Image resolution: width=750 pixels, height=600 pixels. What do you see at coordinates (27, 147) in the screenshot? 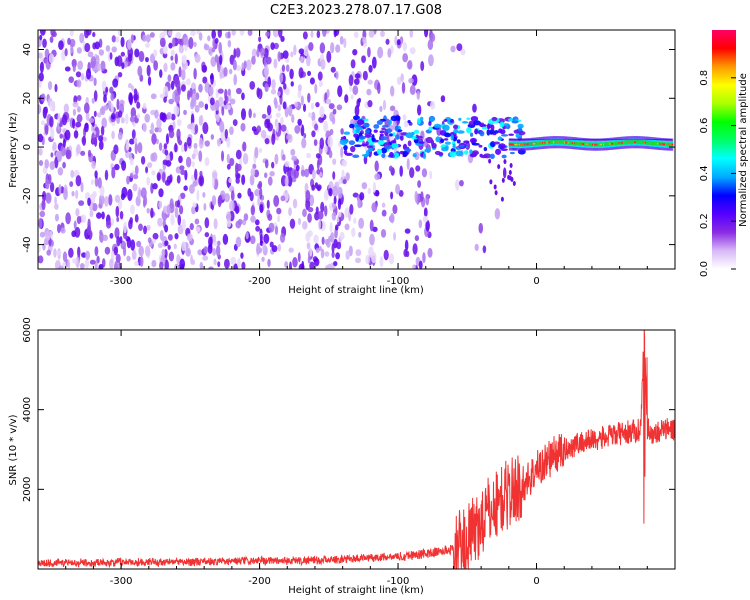
I see `spectrogram-ytick-label: 0` at bounding box center [27, 147].